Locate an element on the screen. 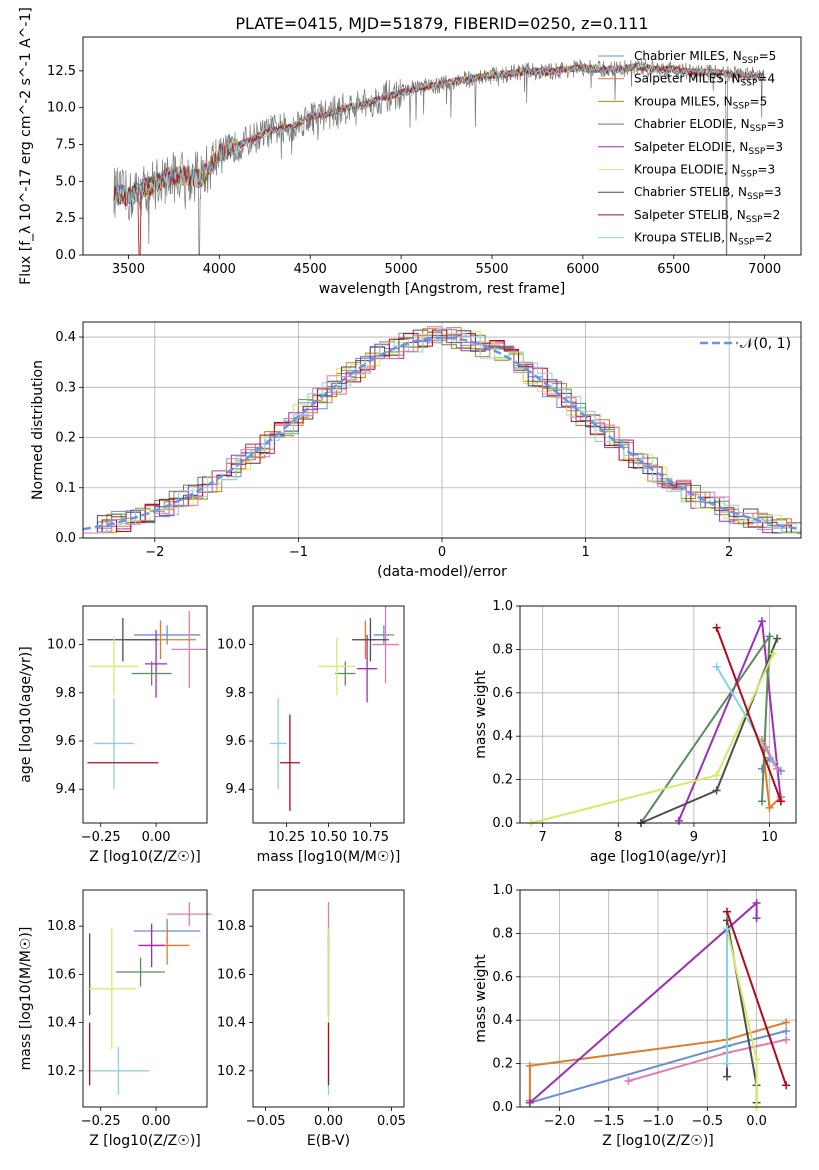  x-tick-label: −0.05 is located at coordinates (266, 1121).